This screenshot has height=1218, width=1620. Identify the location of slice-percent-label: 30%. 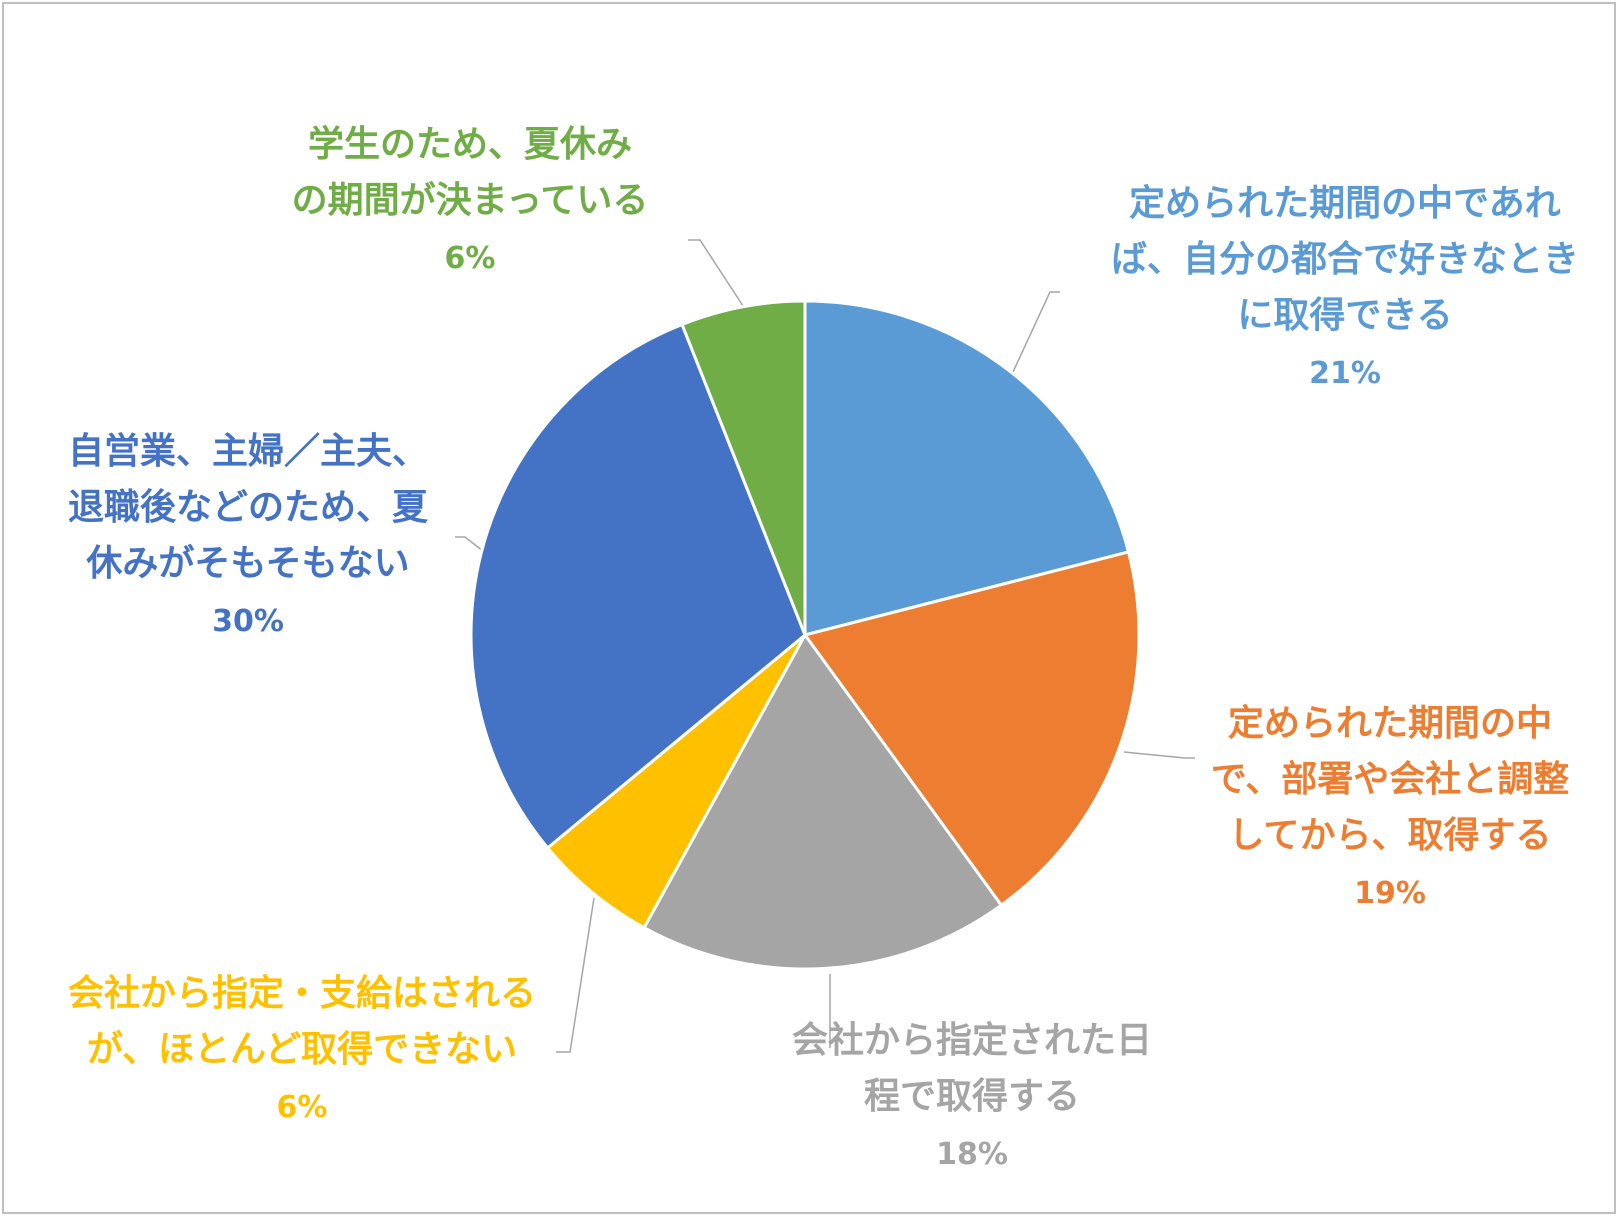
(248, 621).